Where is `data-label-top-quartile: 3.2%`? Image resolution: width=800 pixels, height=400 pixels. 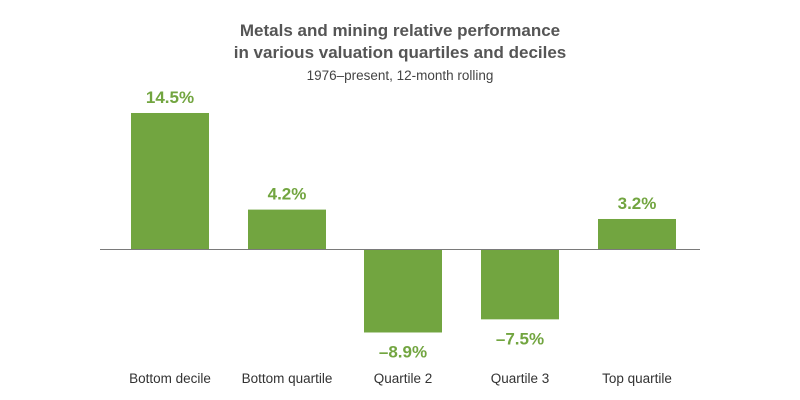
data-label-top-quartile: 3.2% is located at coordinates (637, 203).